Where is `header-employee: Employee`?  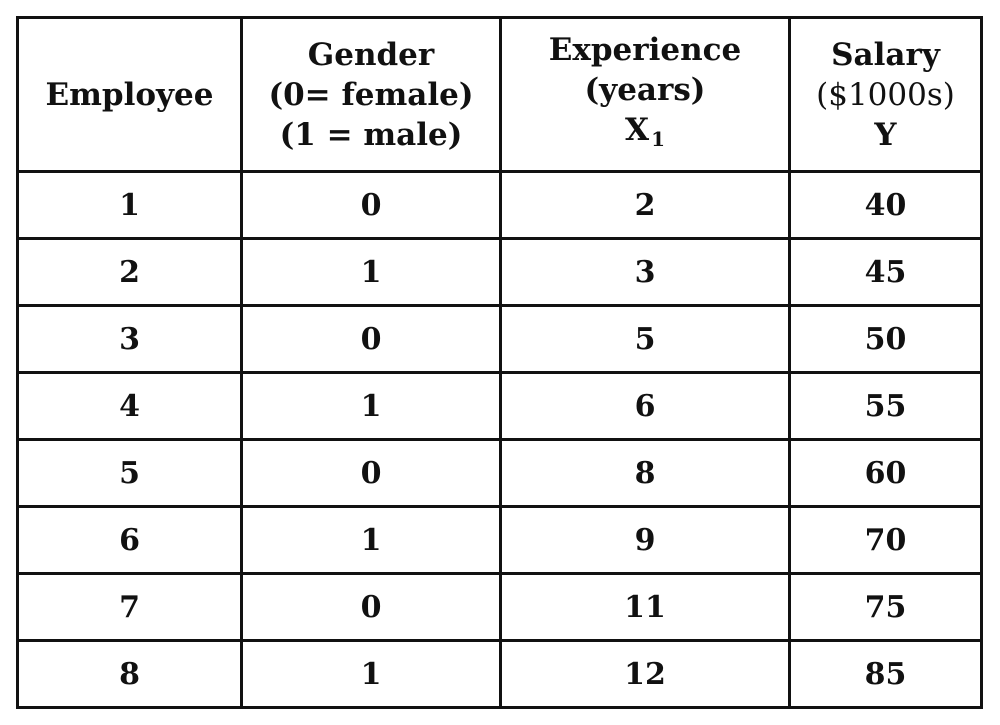 header-employee: Employee is located at coordinates (129, 94).